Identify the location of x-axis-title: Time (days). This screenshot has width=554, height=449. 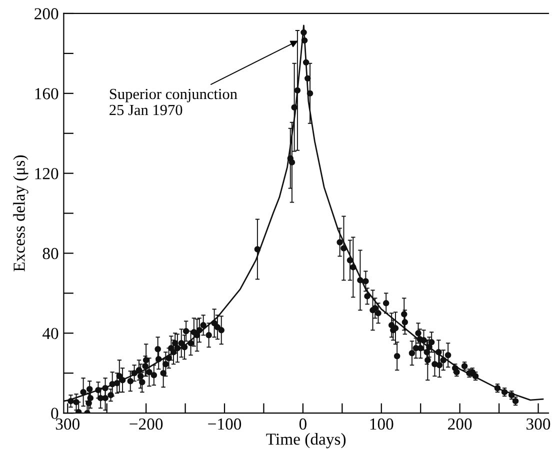
(306, 440).